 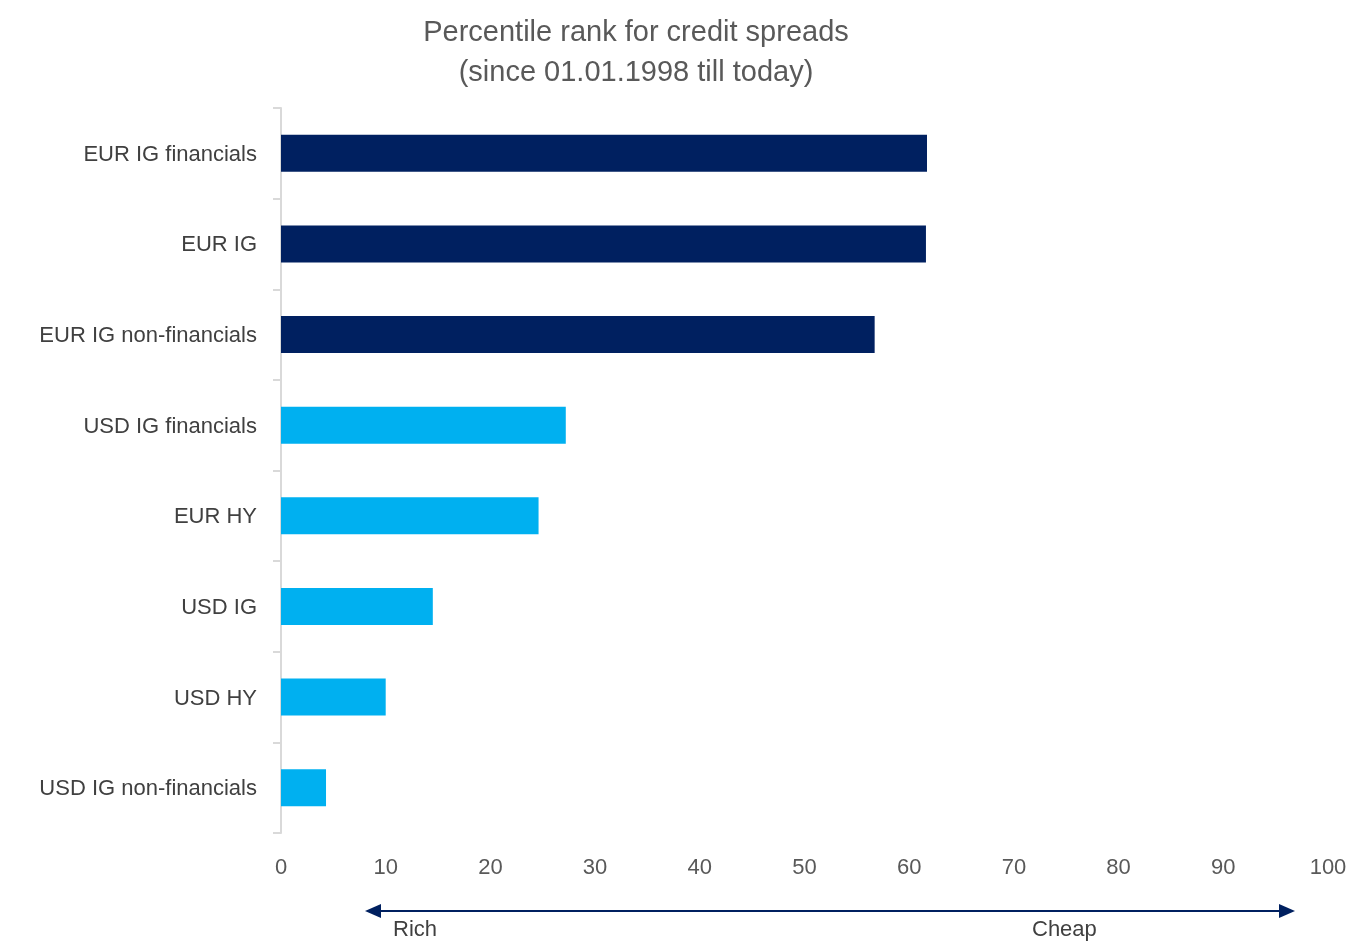 I want to click on x-tick-label: 80, so click(x=1118, y=866).